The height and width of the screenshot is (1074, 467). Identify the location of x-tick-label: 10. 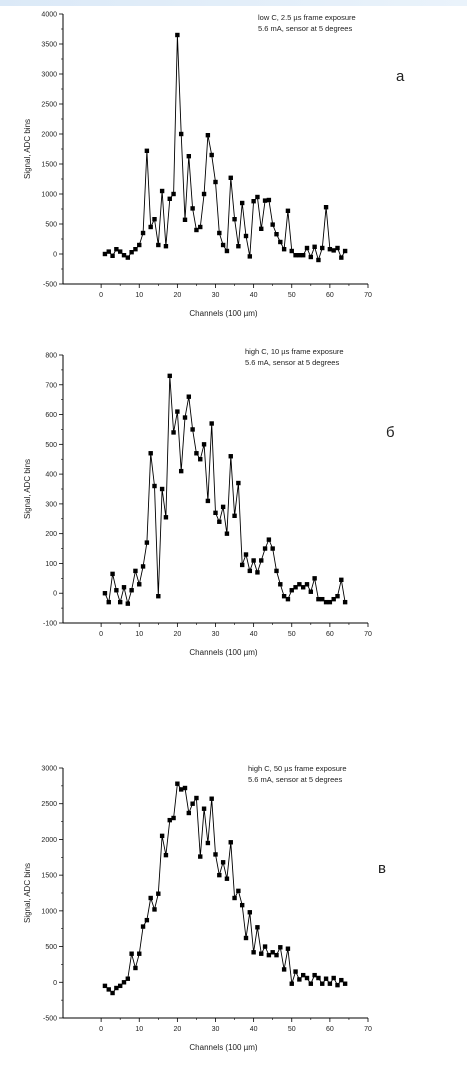
(139, 1029).